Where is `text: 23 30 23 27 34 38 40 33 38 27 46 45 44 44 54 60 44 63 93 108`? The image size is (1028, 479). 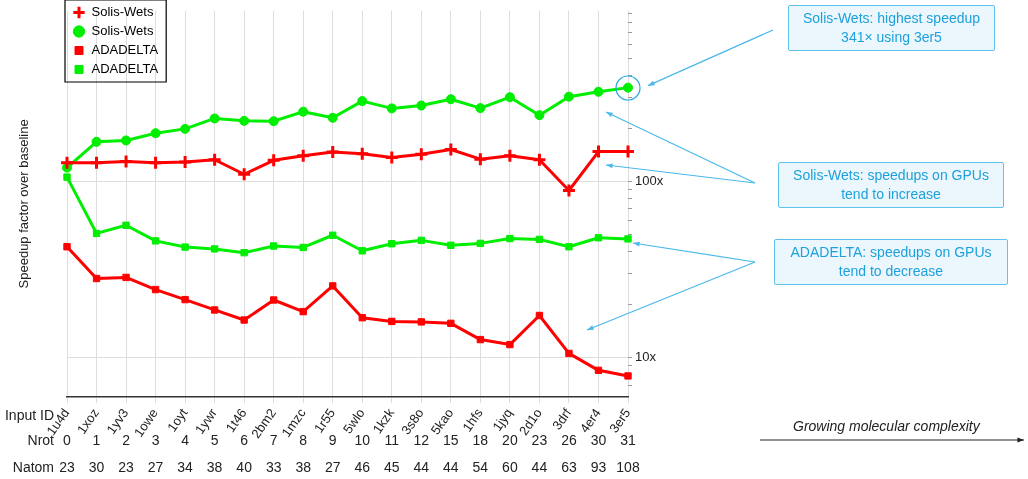 text: 23 30 23 27 34 38 40 33 38 27 46 45 44 44 54 60 44 63 93 108 is located at coordinates (349, 467).